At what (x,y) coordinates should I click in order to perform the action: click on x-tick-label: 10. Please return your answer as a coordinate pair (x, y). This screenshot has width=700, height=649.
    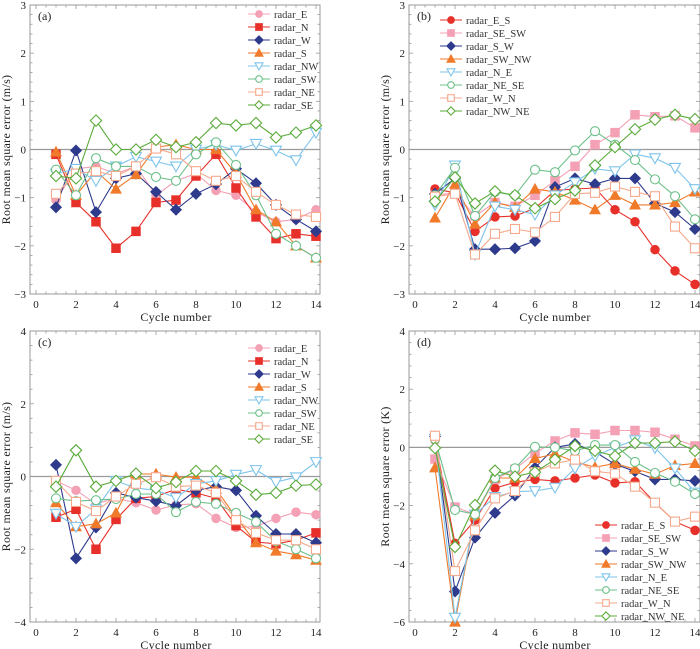
    Looking at the image, I should click on (237, 633).